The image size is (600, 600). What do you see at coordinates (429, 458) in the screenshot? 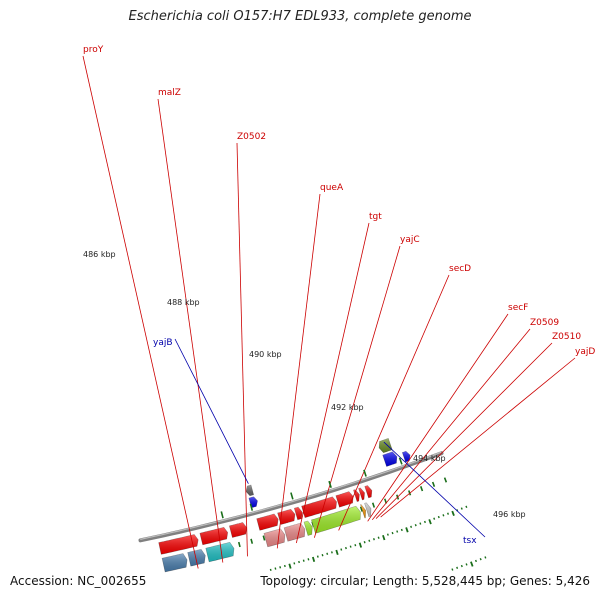
I see `kbp-label: 494 kbp` at bounding box center [429, 458].